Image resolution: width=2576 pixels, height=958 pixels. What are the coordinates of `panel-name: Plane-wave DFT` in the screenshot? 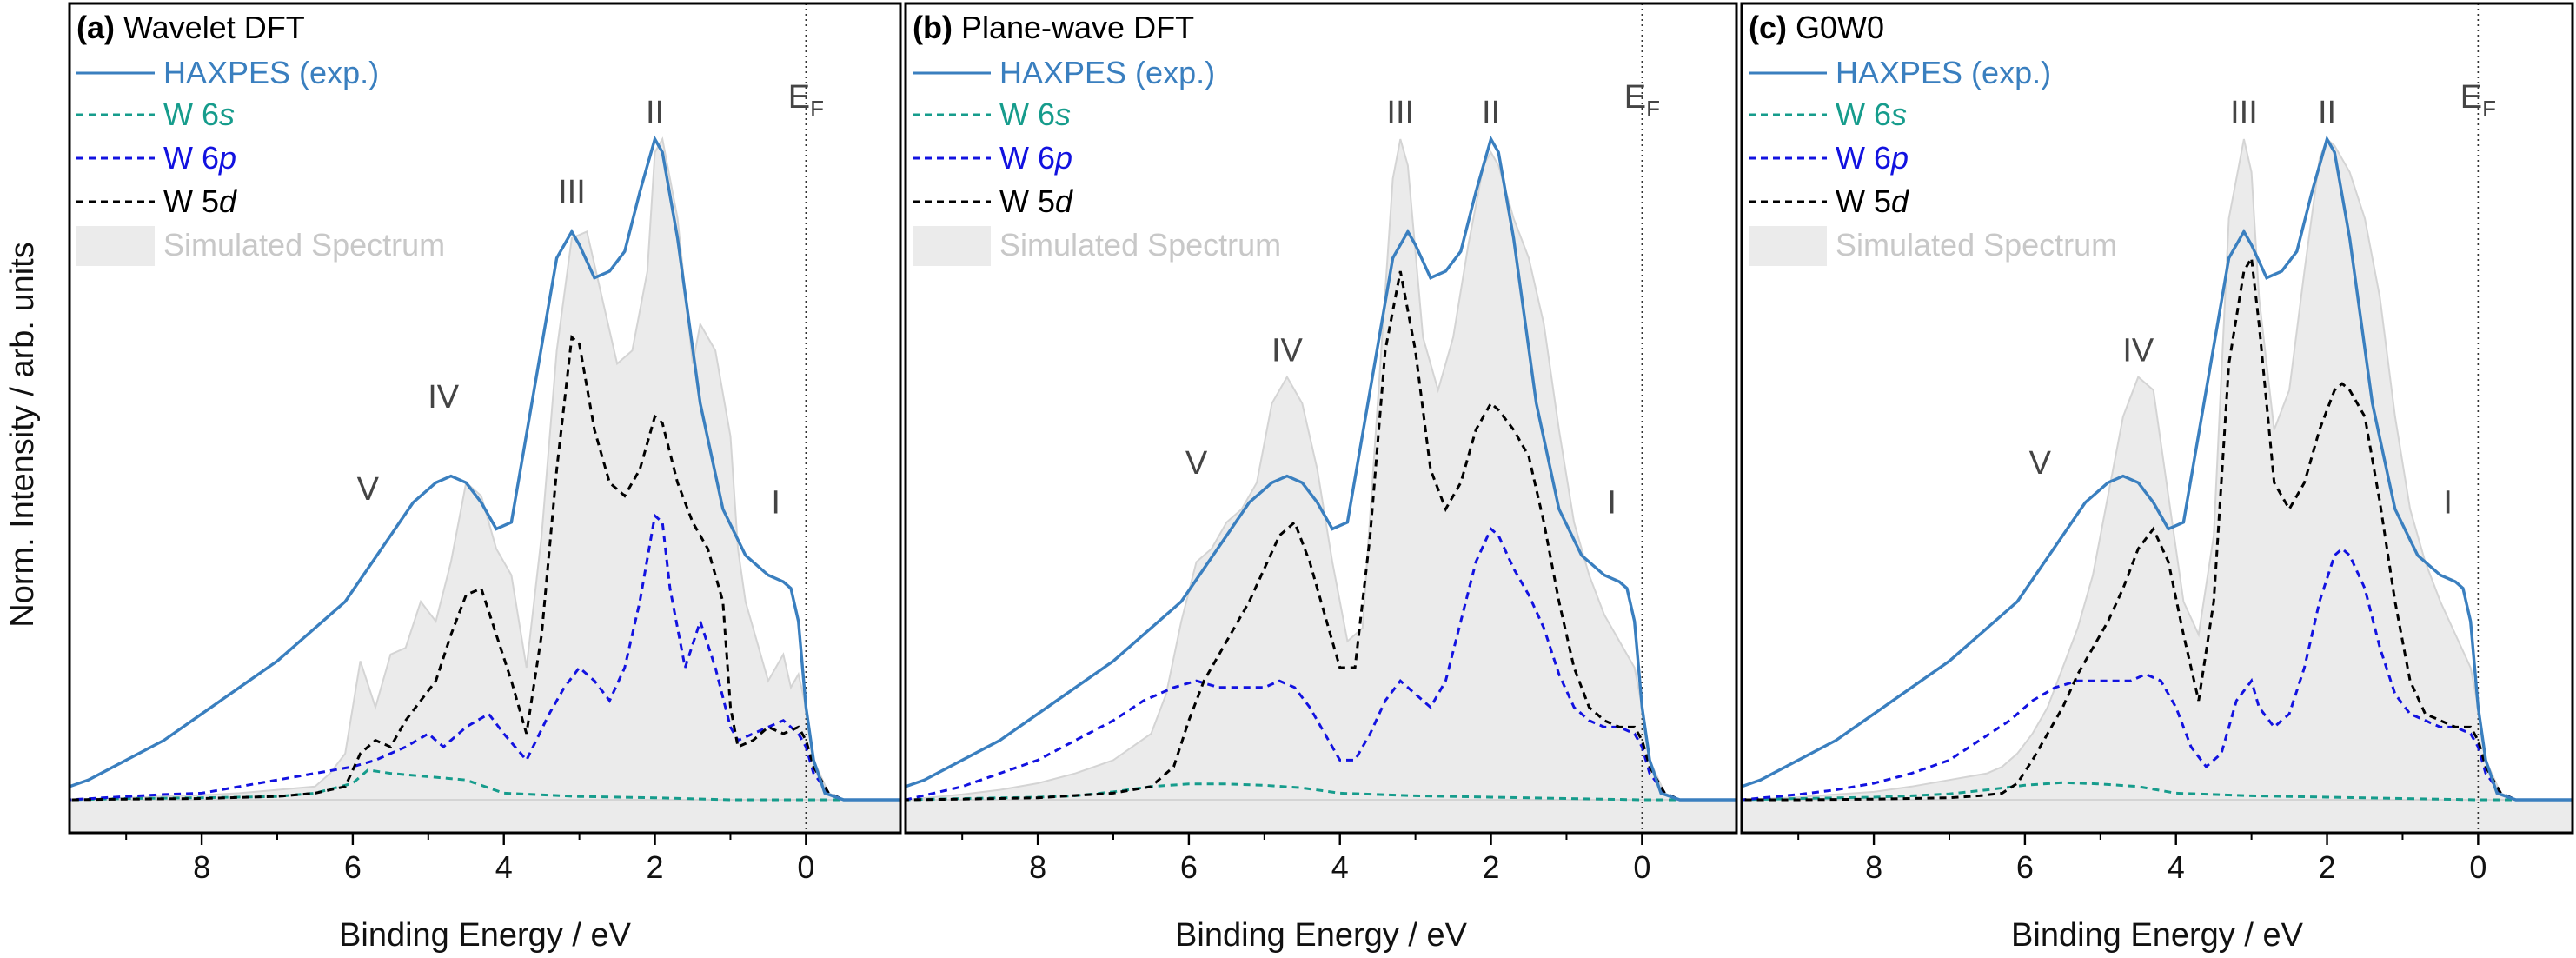 It's located at (1073, 27).